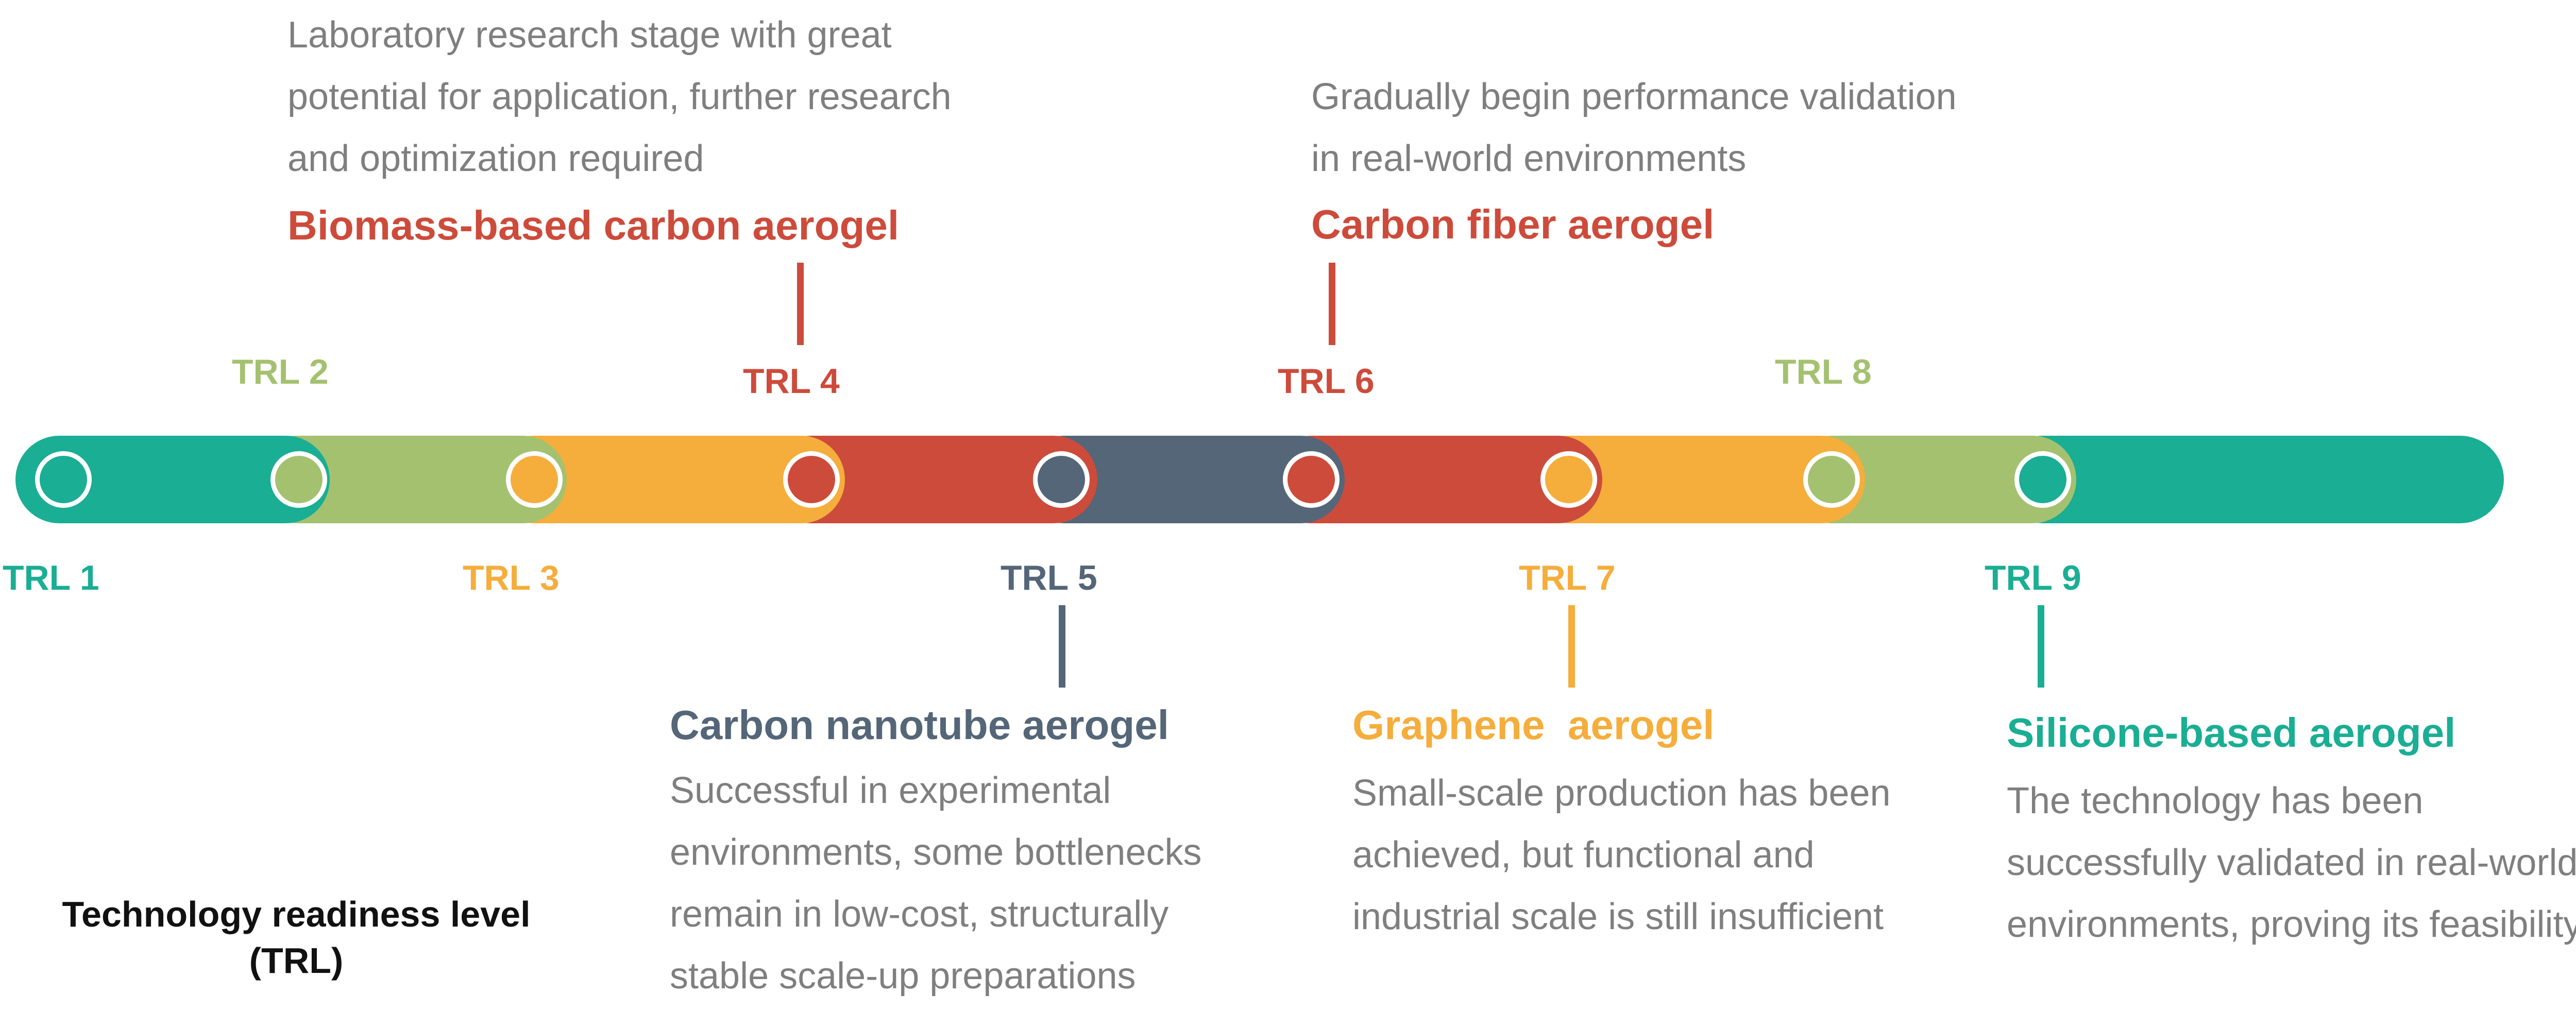  Describe the element at coordinates (1529, 158) in the screenshot. I see `description-line: in real-world environments` at that location.